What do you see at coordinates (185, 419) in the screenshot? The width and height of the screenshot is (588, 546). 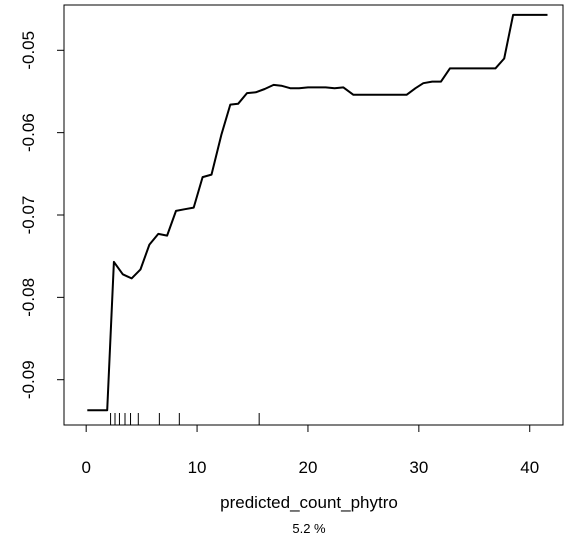 I see `rug-marks` at bounding box center [185, 419].